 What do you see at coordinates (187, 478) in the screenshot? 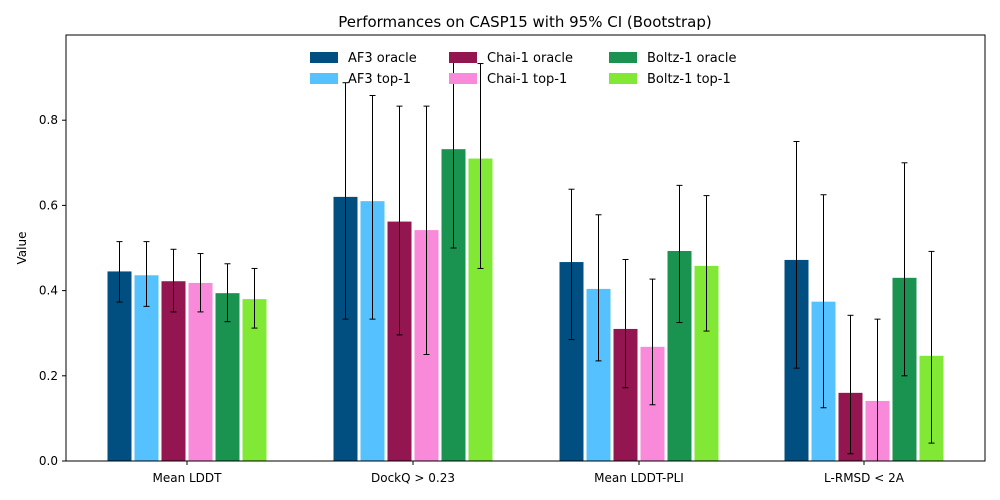
I see `x-tick-label-0: Mean LDDT` at bounding box center [187, 478].